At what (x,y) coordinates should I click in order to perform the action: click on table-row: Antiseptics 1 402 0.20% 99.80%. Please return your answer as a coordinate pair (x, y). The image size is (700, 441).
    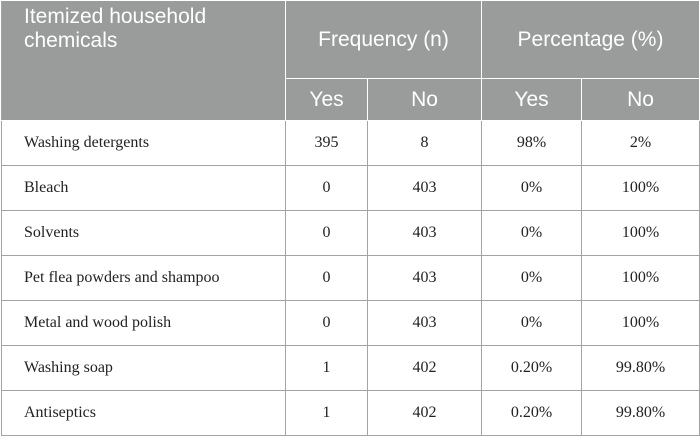
    Looking at the image, I should click on (350, 413).